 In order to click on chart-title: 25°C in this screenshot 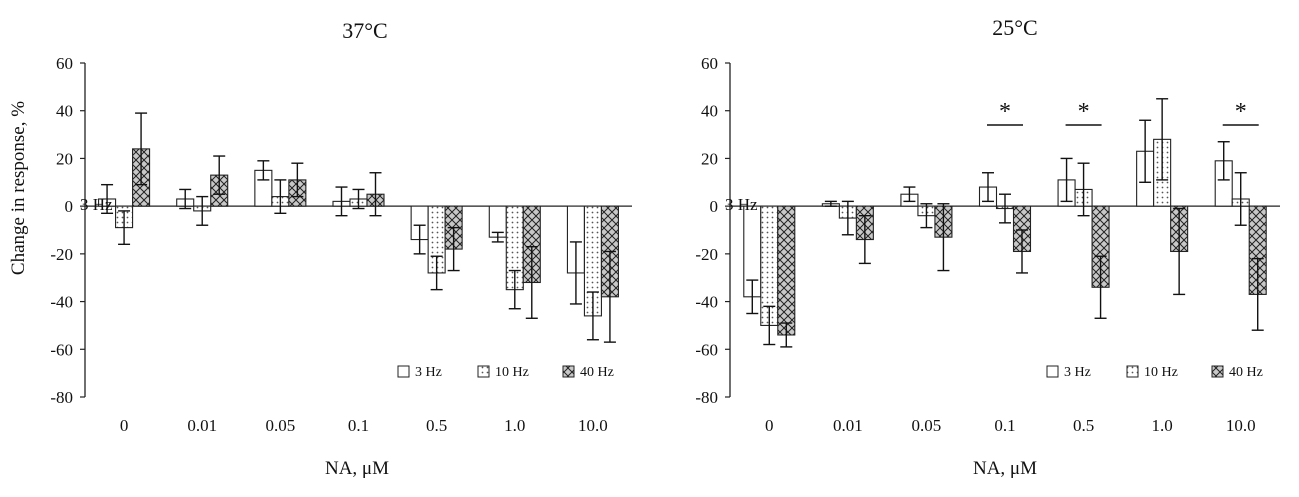, I will do `click(1014, 27)`.